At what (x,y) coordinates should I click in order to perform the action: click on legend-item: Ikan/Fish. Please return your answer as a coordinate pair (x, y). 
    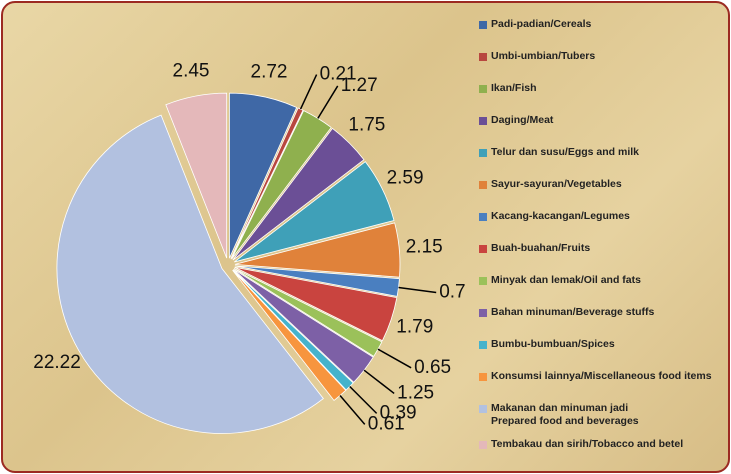
    Looking at the image, I should click on (603, 97).